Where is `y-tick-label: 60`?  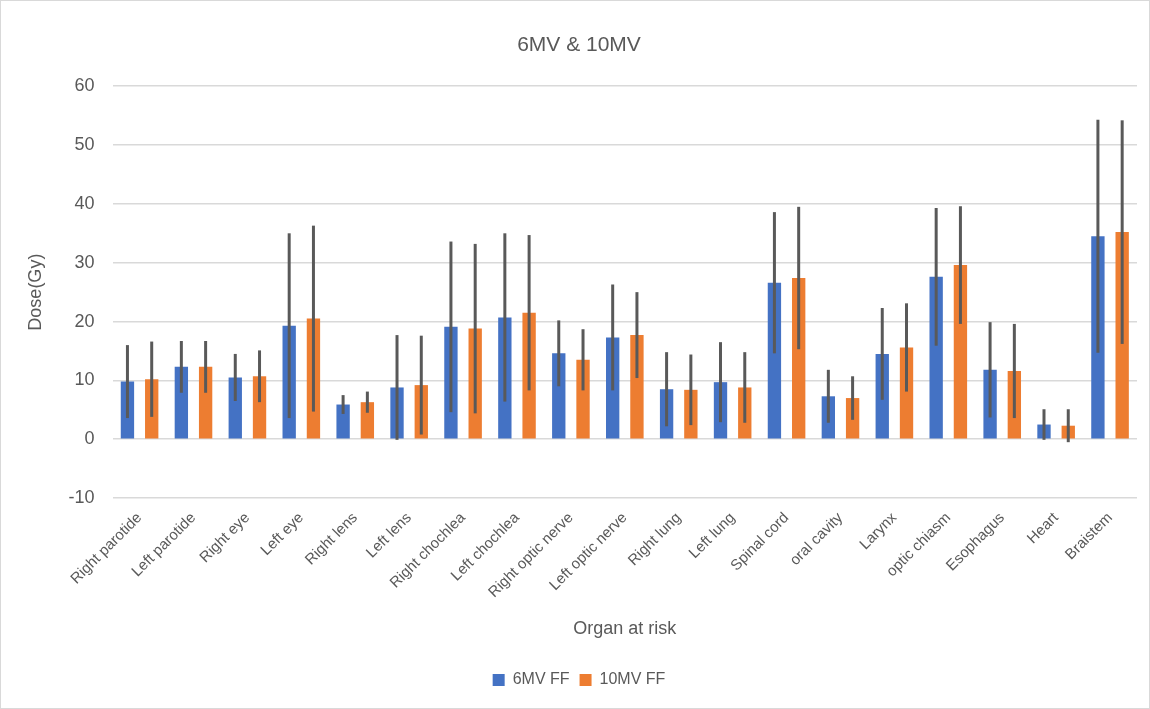
y-tick-label: 60 is located at coordinates (84, 85).